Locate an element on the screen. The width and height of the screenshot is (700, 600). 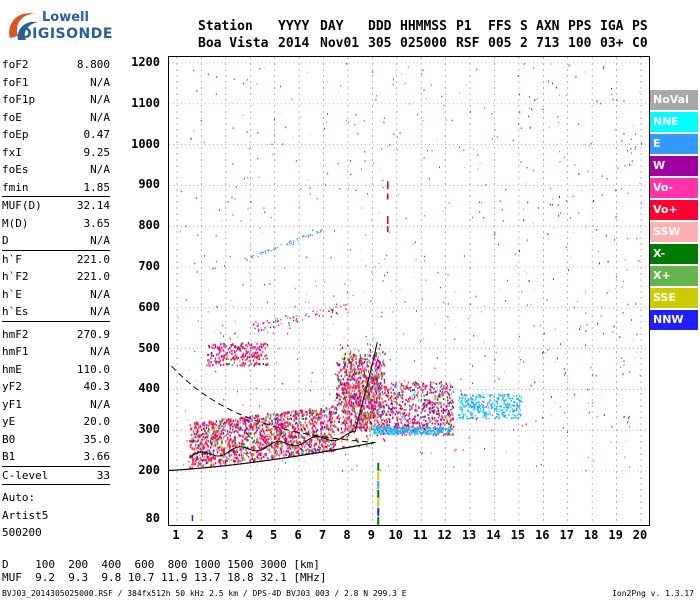
param-name: foEp is located at coordinates (15, 134).